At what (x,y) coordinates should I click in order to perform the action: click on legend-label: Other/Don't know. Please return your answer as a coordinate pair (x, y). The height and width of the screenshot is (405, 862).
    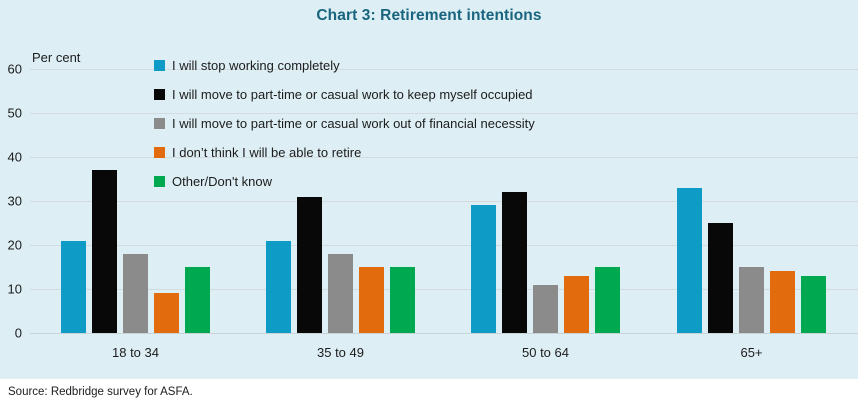
    Looking at the image, I should click on (222, 181).